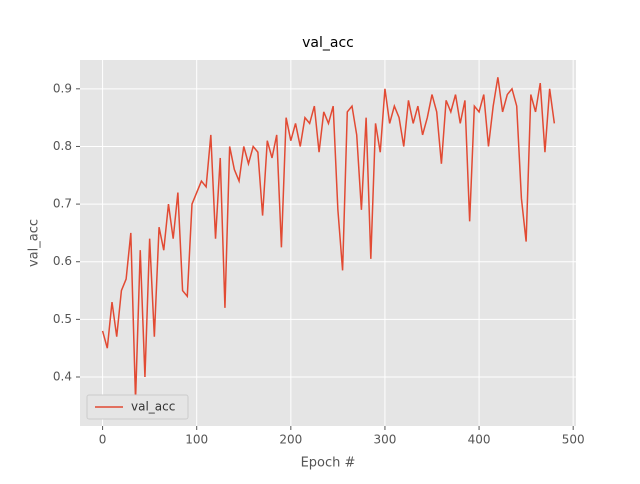 This screenshot has height=484, width=640. Describe the element at coordinates (103, 440) in the screenshot. I see `x-tick-label: 0` at that location.